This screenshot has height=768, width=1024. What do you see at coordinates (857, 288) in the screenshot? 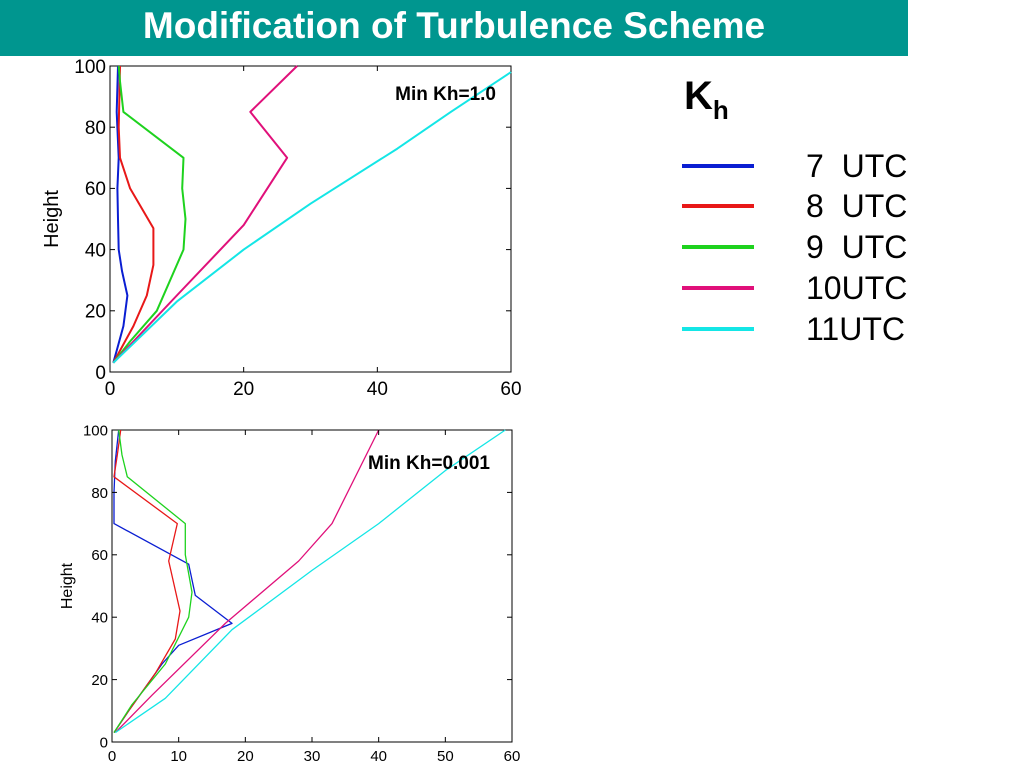
I see `legend-label: 10UTC` at bounding box center [857, 288].